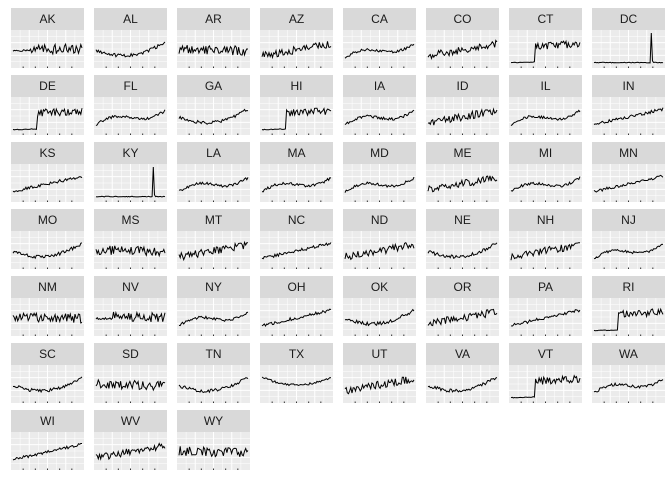 The image size is (672, 480). Describe the element at coordinates (379, 251) in the screenshot. I see `series-line-nd` at that location.